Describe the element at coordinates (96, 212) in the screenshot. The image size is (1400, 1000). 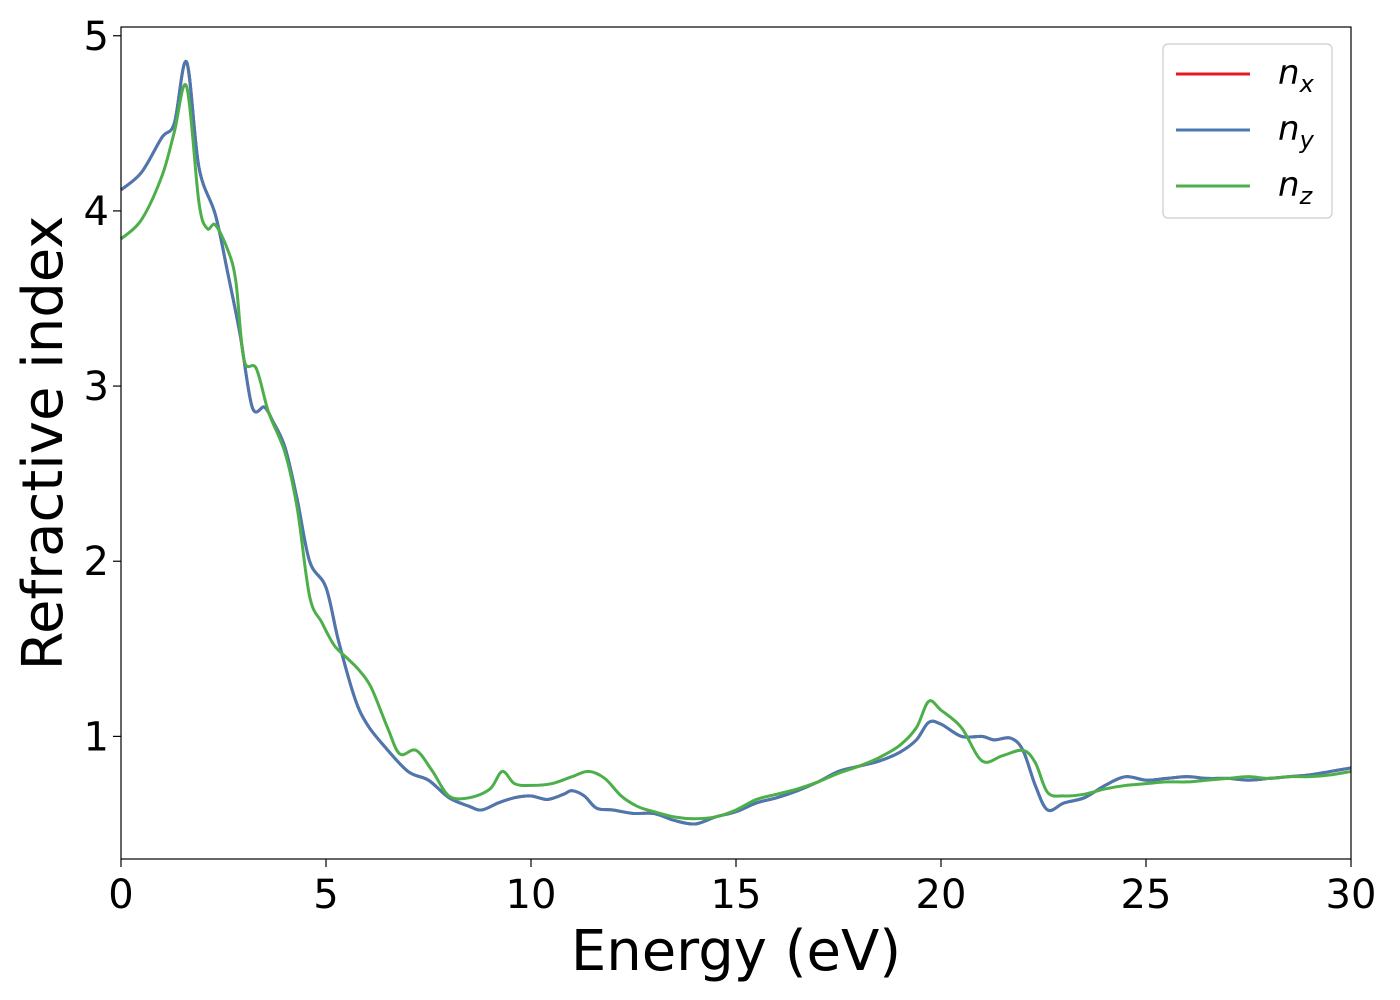
I see `y-tick-label: 4` at that location.